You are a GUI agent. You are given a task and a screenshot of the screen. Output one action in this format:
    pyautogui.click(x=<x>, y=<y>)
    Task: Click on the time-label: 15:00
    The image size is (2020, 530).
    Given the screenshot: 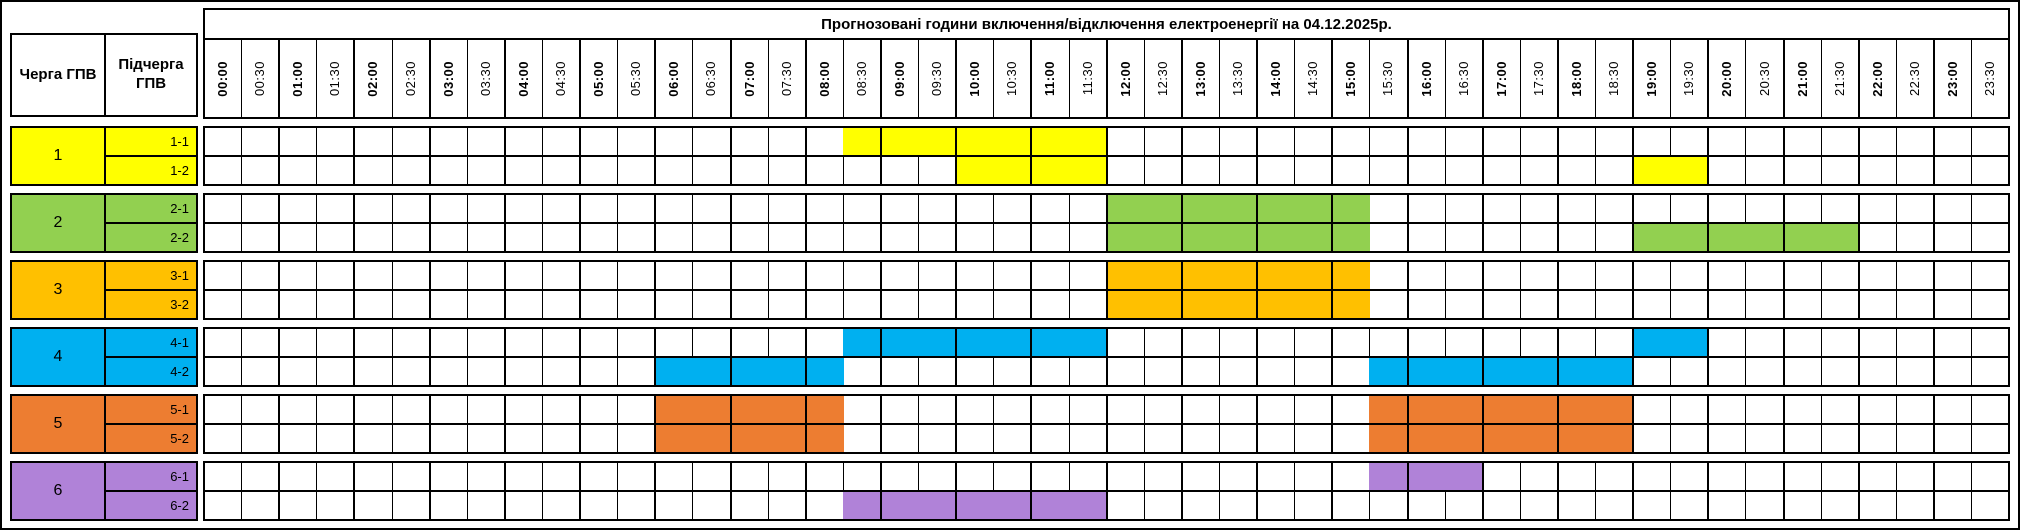 What is the action you would take?
    pyautogui.click(x=1351, y=78)
    